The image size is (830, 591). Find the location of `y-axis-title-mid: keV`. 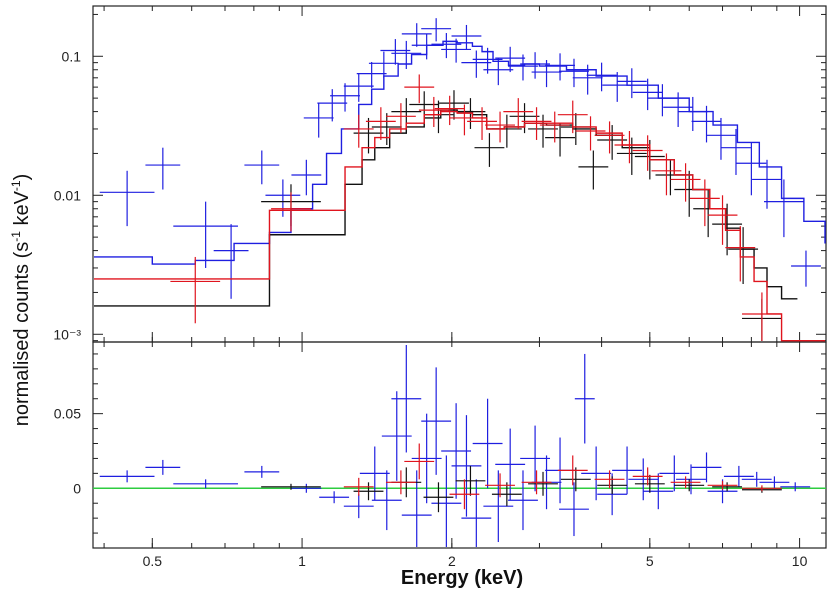

y-axis-title-mid: keV is located at coordinates (22, 210).